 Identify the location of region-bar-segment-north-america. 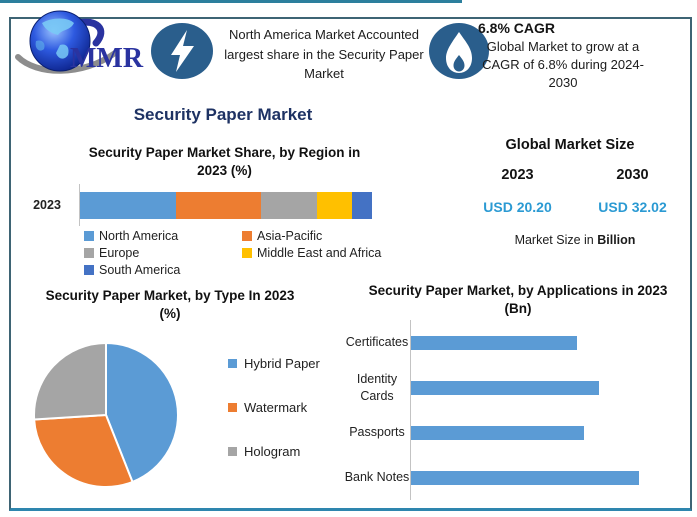
(128, 205).